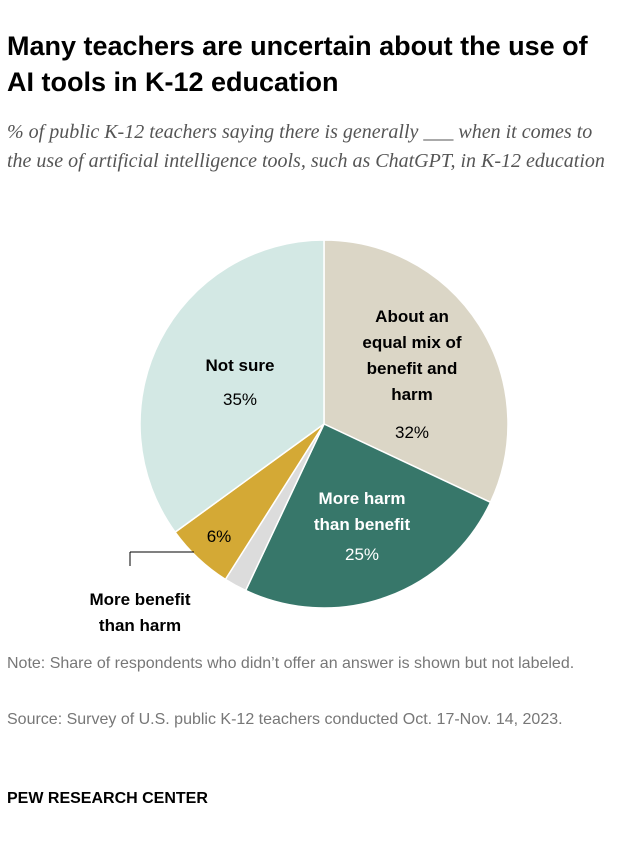  What do you see at coordinates (362, 554) in the screenshot?
I see `slice-value-label: 25%` at bounding box center [362, 554].